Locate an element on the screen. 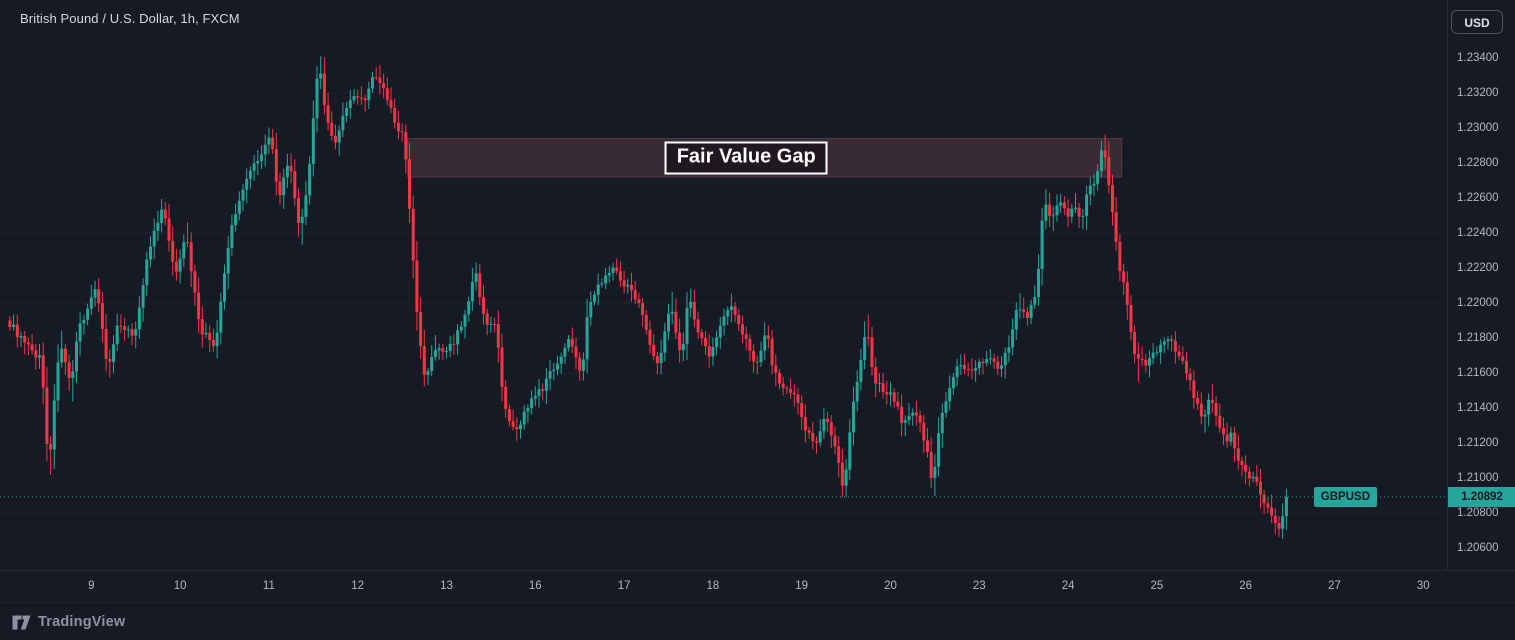 Image resolution: width=1515 pixels, height=640 pixels. tradingview-logo-text: TradingView is located at coordinates (82, 622).